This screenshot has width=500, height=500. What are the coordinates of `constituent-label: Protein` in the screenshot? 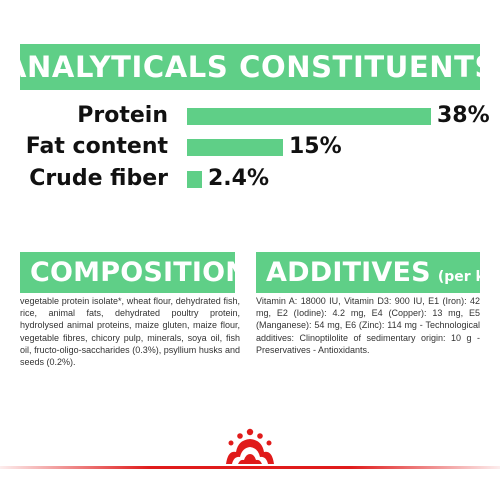 It's located at (122, 115).